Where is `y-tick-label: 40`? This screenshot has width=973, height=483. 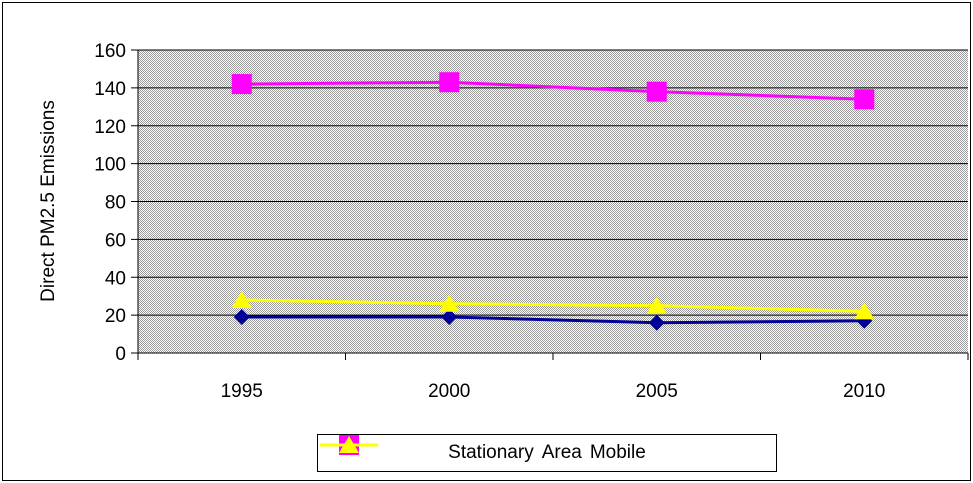
y-tick-label: 40 is located at coordinates (115, 278).